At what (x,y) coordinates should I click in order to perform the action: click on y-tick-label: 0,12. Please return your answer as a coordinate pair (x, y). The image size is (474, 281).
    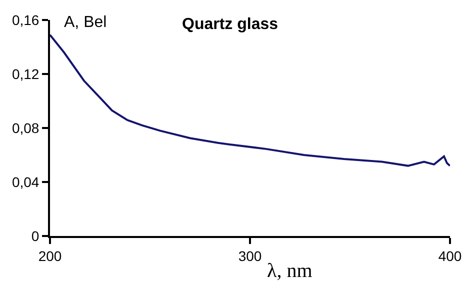
    Looking at the image, I should click on (26, 74).